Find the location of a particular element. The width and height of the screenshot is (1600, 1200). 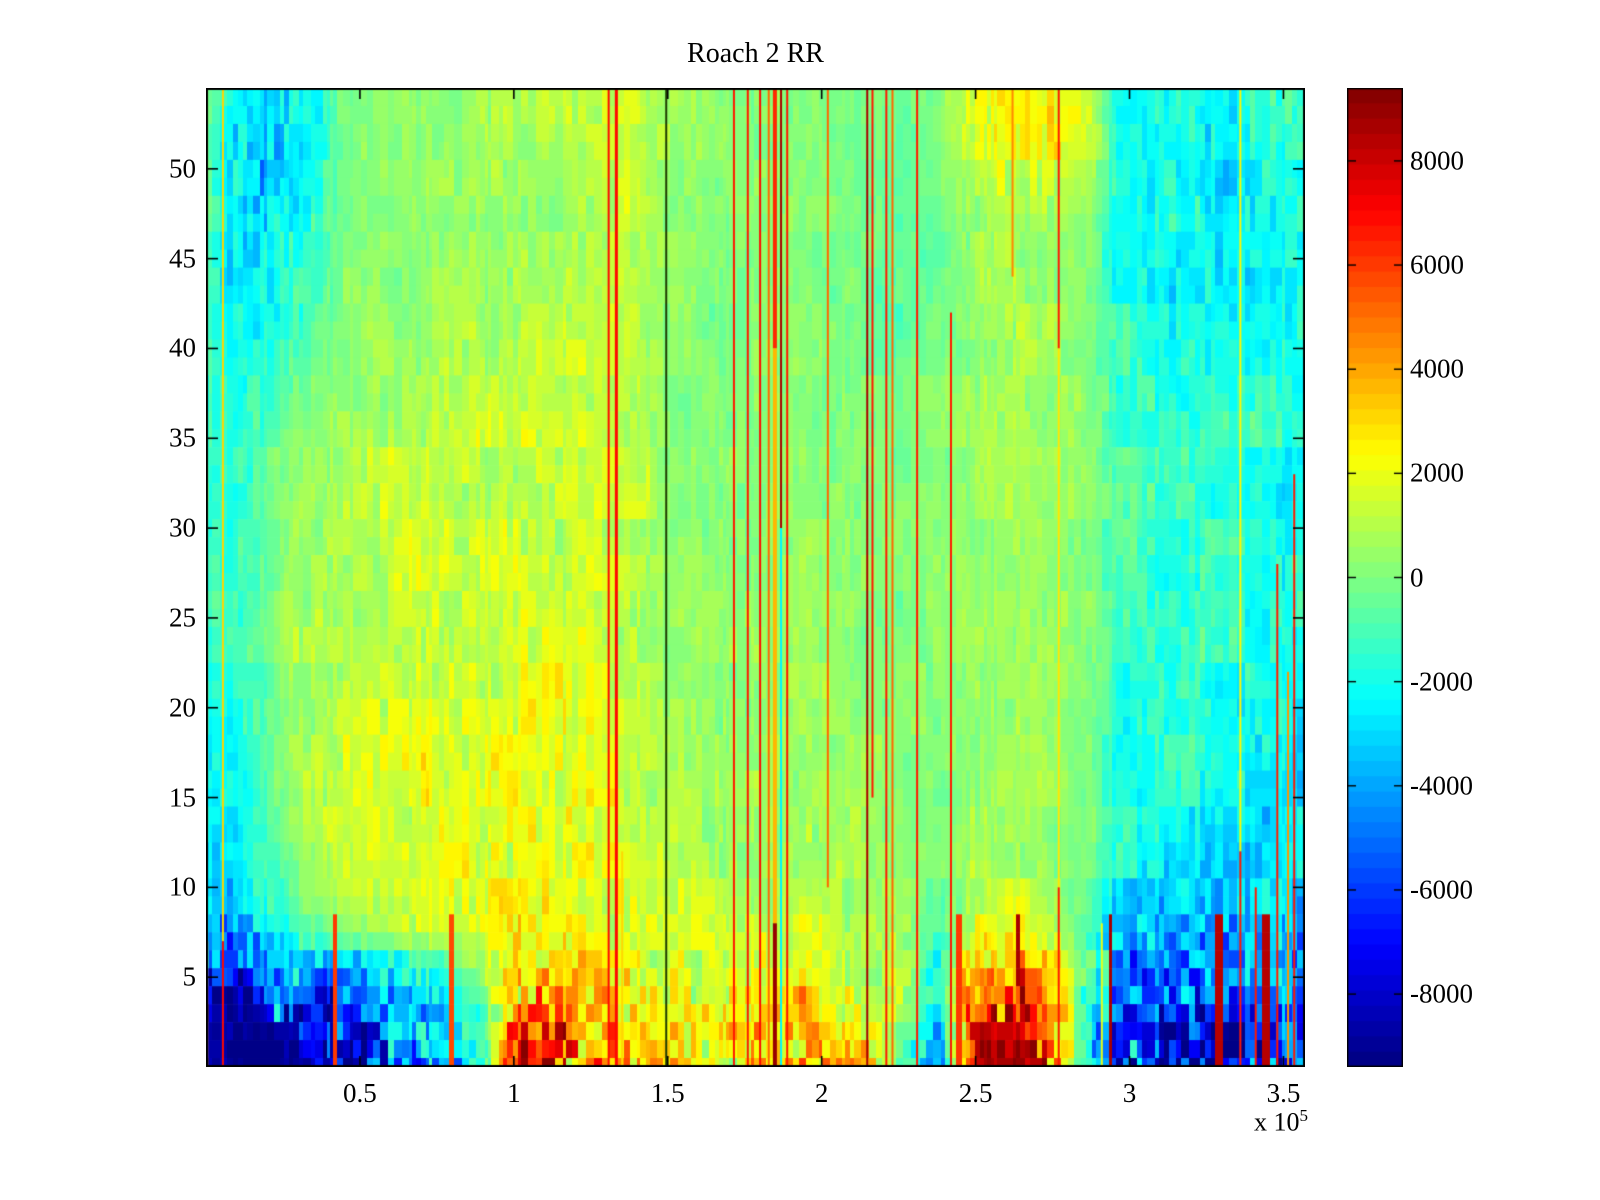

colorbar-tick-label: 6000 is located at coordinates (1437, 264).